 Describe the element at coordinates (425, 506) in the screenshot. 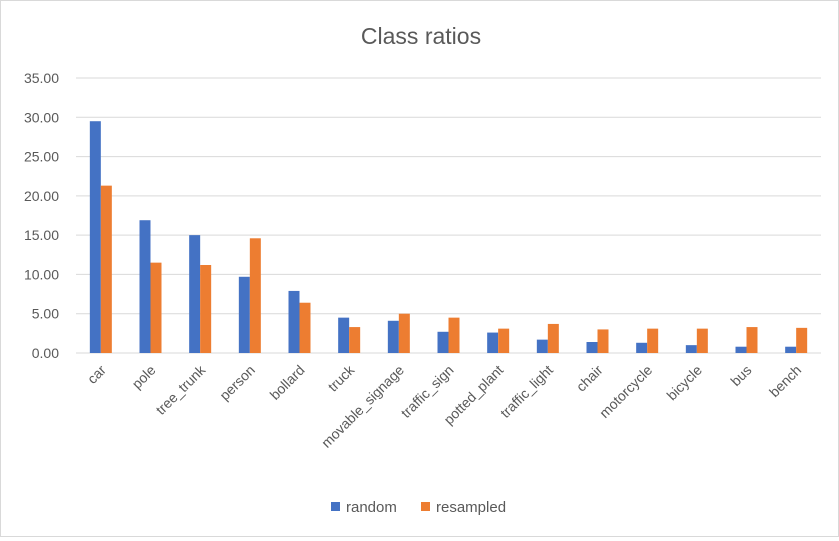

I see `legend-swatch-resampled` at that location.